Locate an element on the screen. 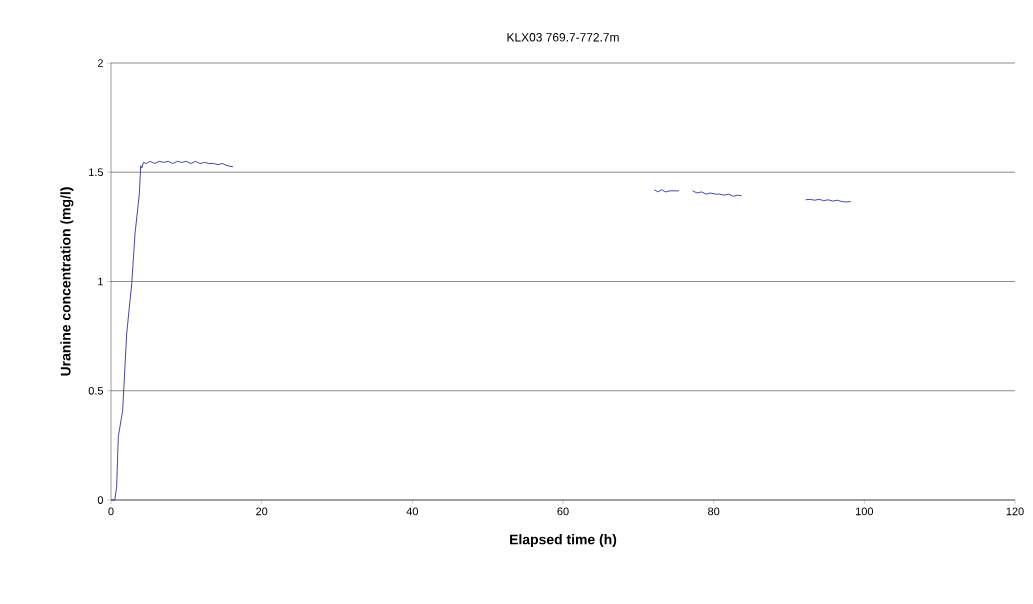 The image size is (1033, 604). y-tick-label: 1 is located at coordinates (100, 281).